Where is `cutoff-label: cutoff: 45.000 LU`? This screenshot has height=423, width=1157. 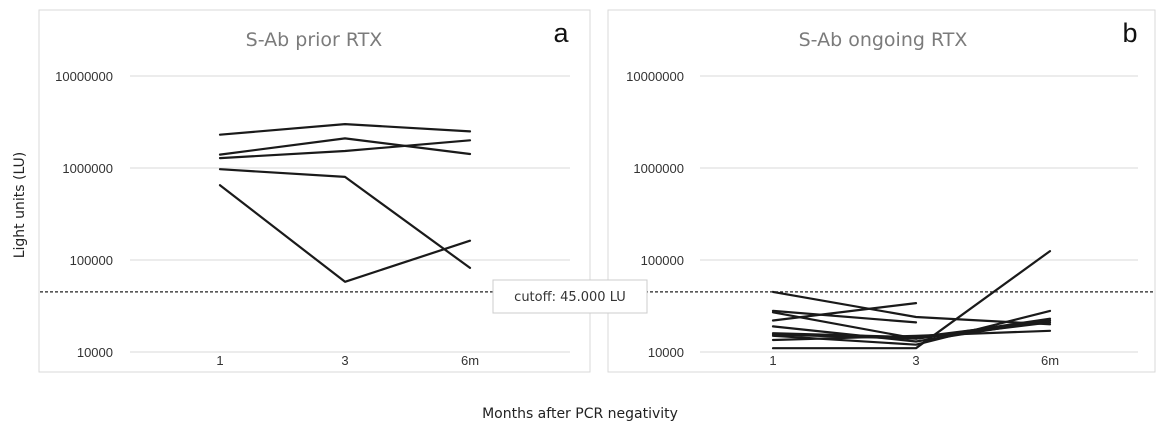
cutoff-label: cutoff: 45.000 LU is located at coordinates (570, 297).